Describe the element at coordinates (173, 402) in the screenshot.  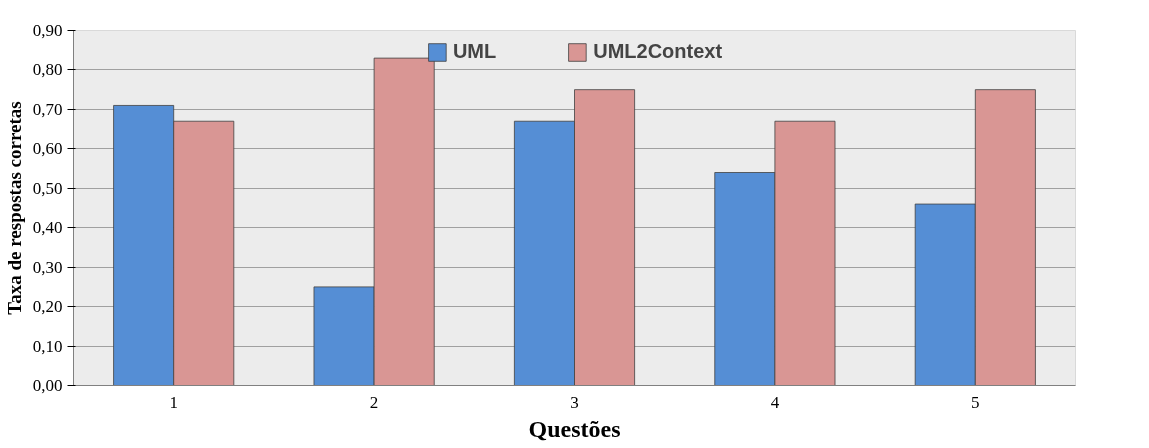
I see `x-tick-label: 1` at that location.